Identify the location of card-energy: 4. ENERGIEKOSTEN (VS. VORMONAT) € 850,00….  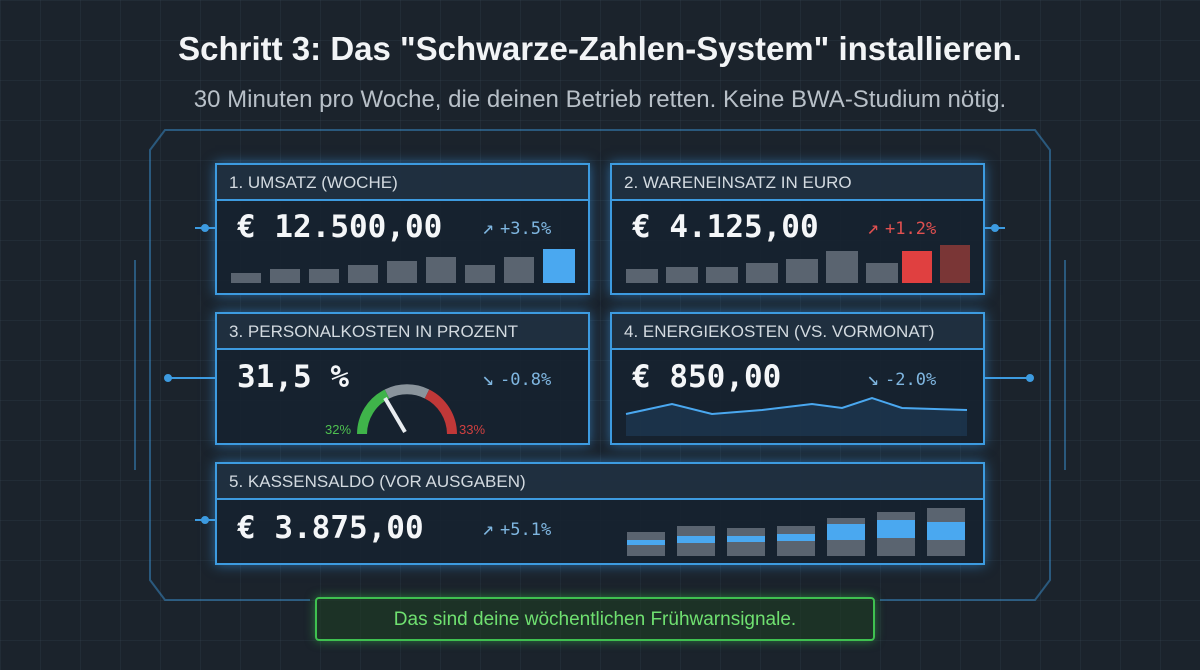
(797, 378).